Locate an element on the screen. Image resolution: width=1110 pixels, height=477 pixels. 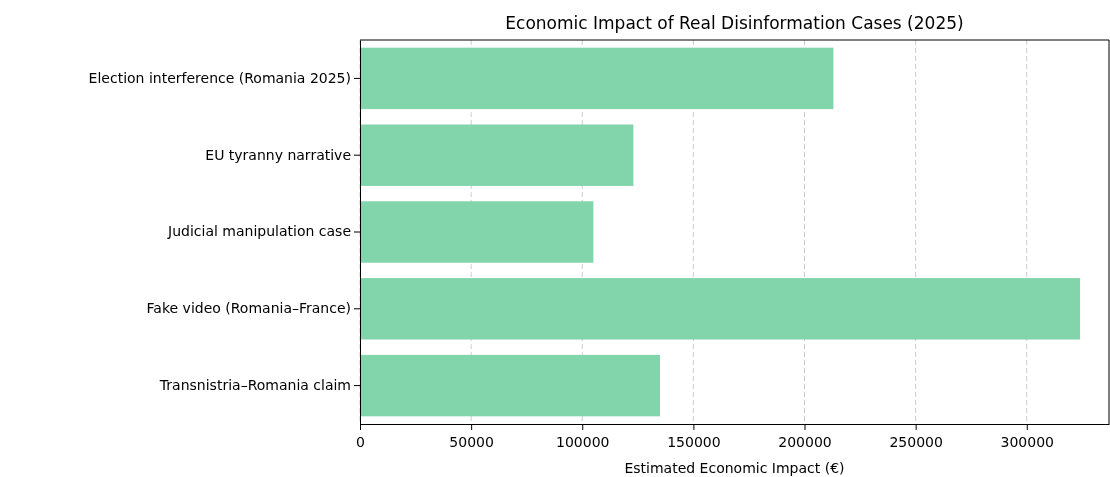
y-tick-label: Transnistria–Romania claim is located at coordinates (254, 385).